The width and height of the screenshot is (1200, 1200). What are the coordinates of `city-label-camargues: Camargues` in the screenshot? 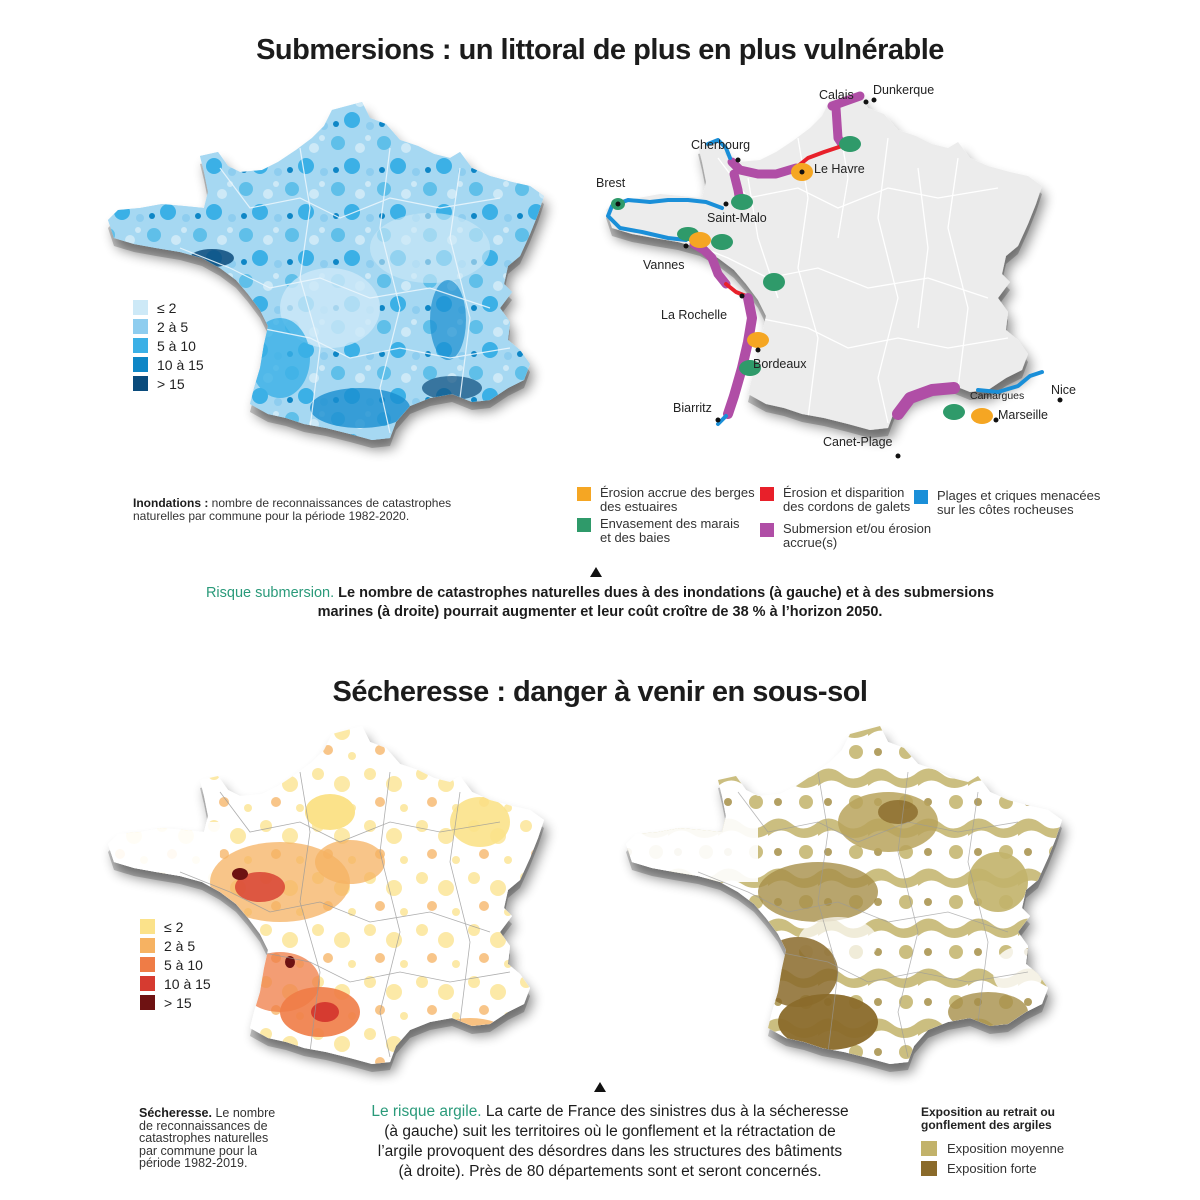 It's located at (997, 396).